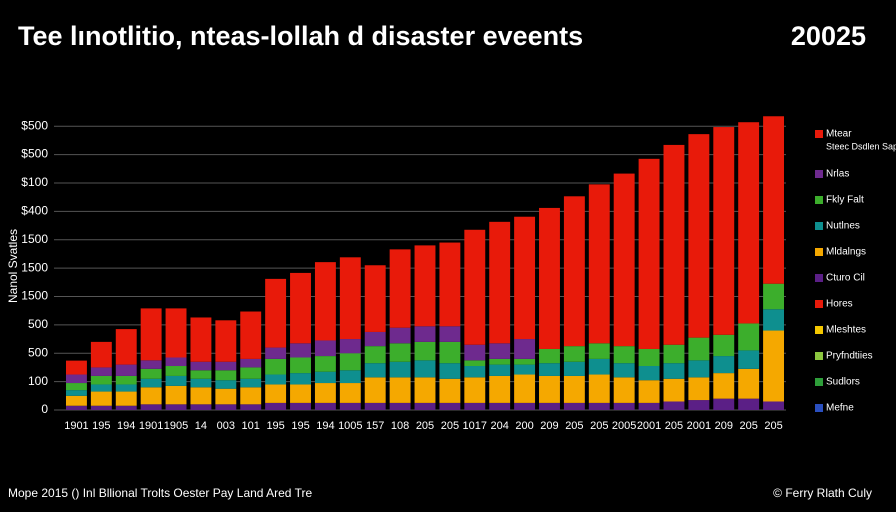 This screenshot has height=512, width=896. Describe the element at coordinates (846, 330) in the screenshot. I see `legend-label: Mleshtes` at that location.